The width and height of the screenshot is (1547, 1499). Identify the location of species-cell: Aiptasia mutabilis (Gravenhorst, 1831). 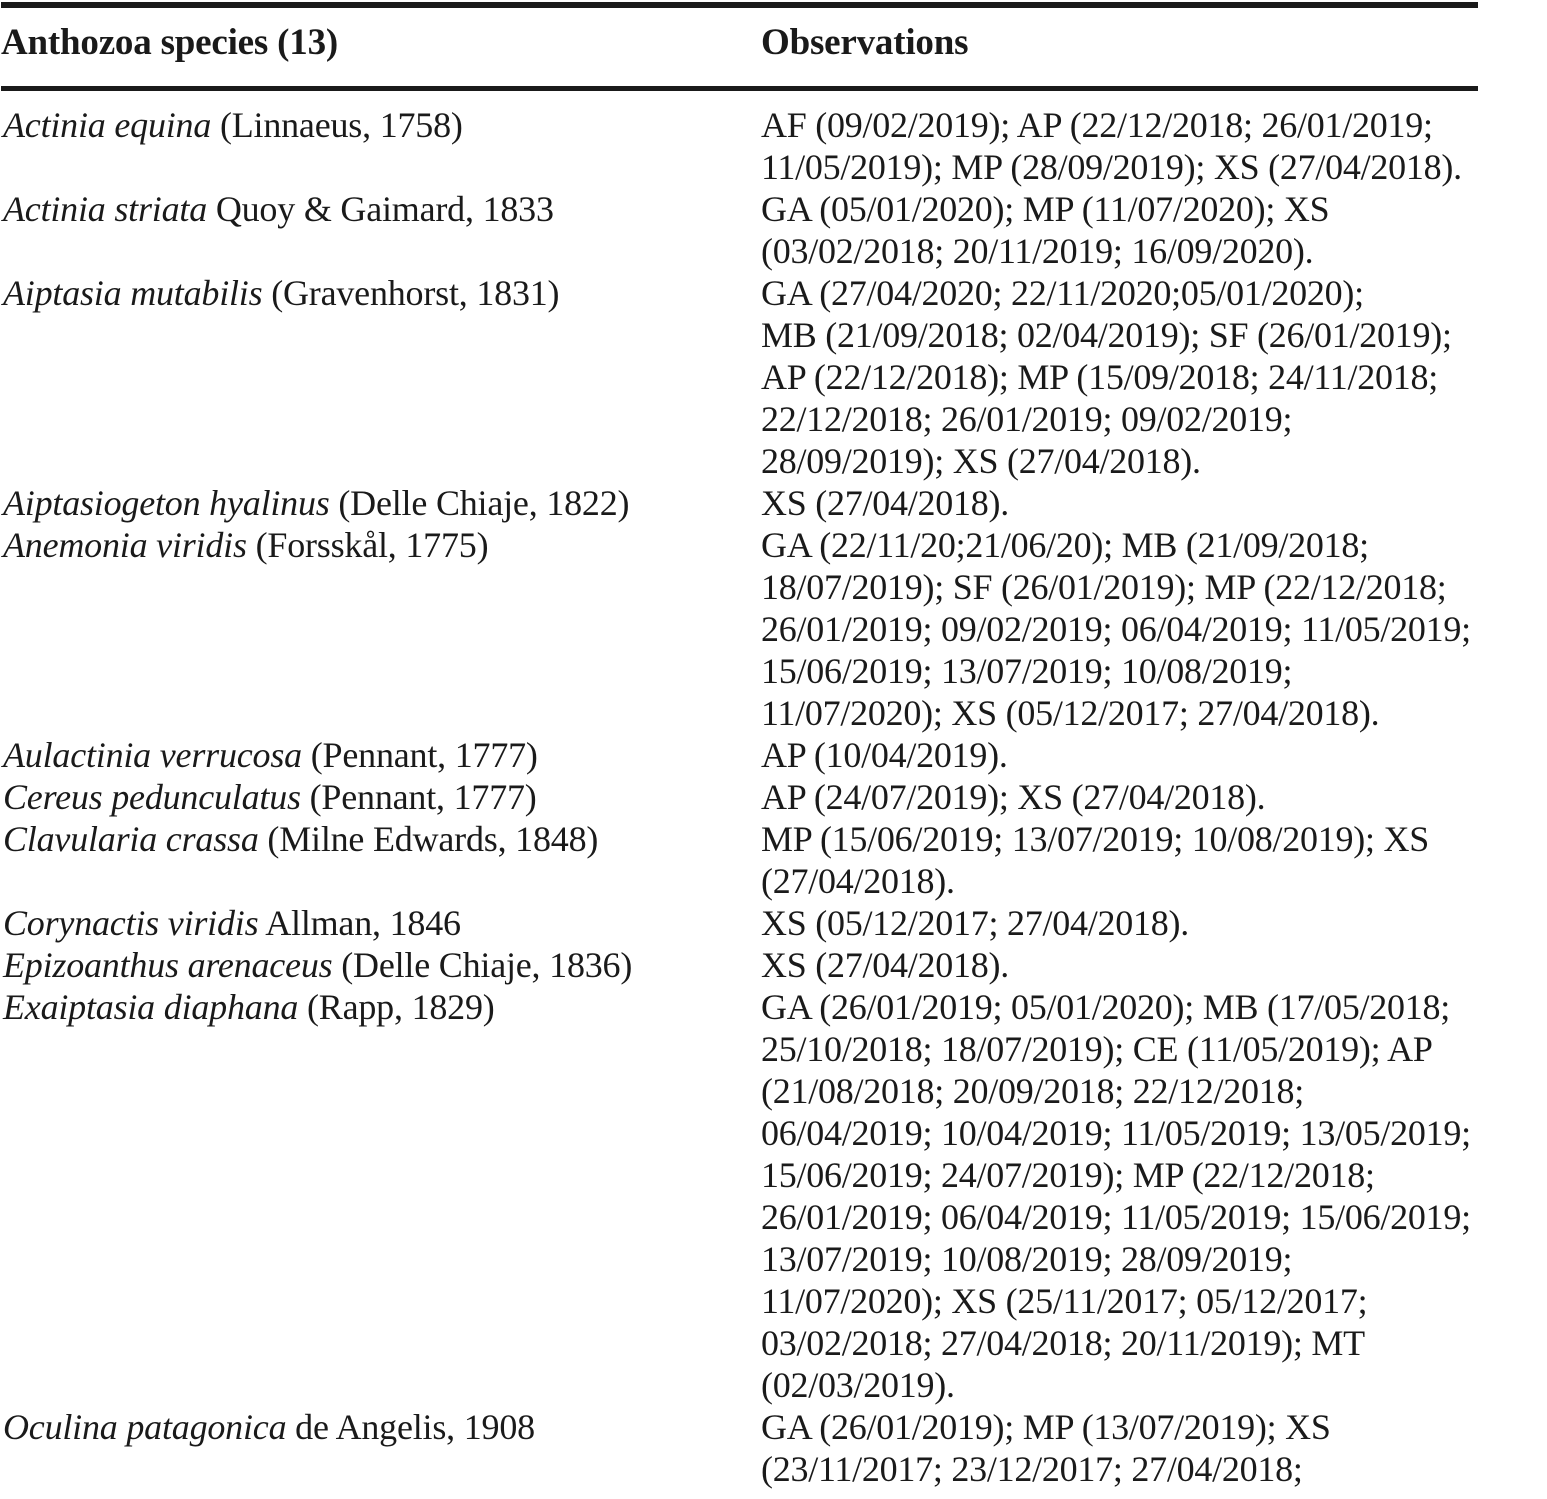
(381, 293).